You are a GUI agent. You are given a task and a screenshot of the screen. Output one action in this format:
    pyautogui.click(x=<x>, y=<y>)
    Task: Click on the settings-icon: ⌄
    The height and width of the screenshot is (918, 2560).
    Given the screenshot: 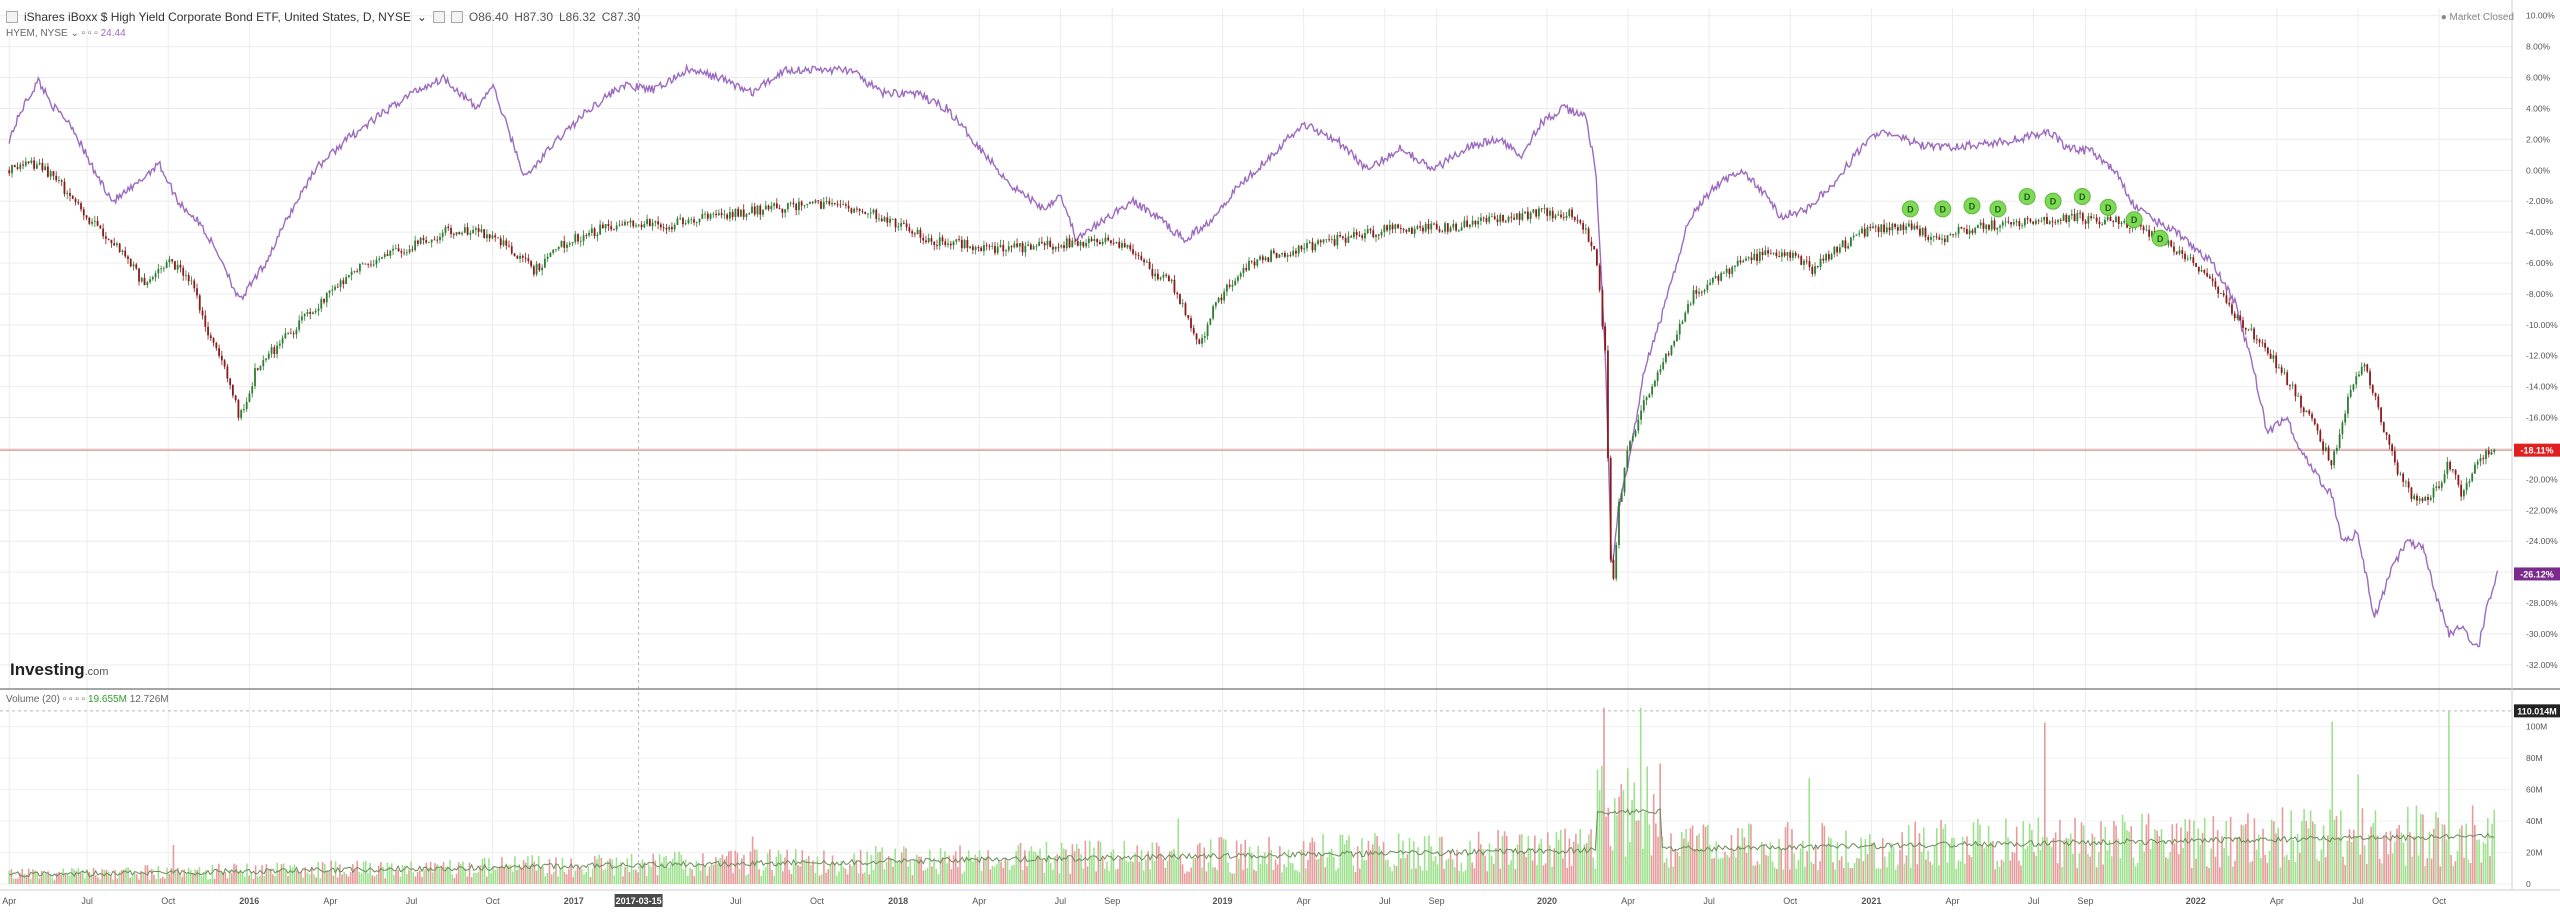 What is the action you would take?
    pyautogui.click(x=421, y=17)
    